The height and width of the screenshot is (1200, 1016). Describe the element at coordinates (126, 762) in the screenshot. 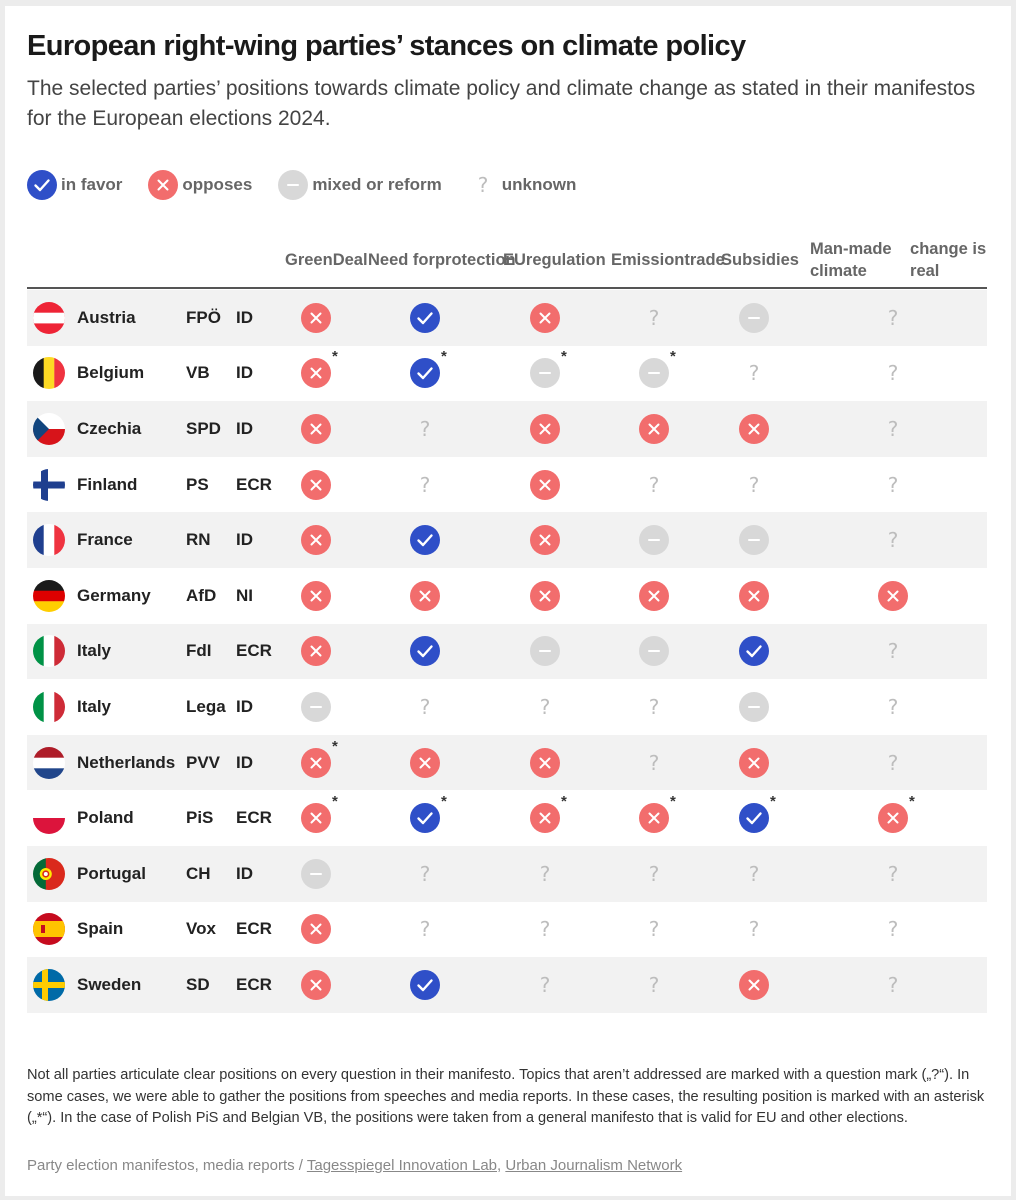

I see `country-name: Netherlands` at that location.